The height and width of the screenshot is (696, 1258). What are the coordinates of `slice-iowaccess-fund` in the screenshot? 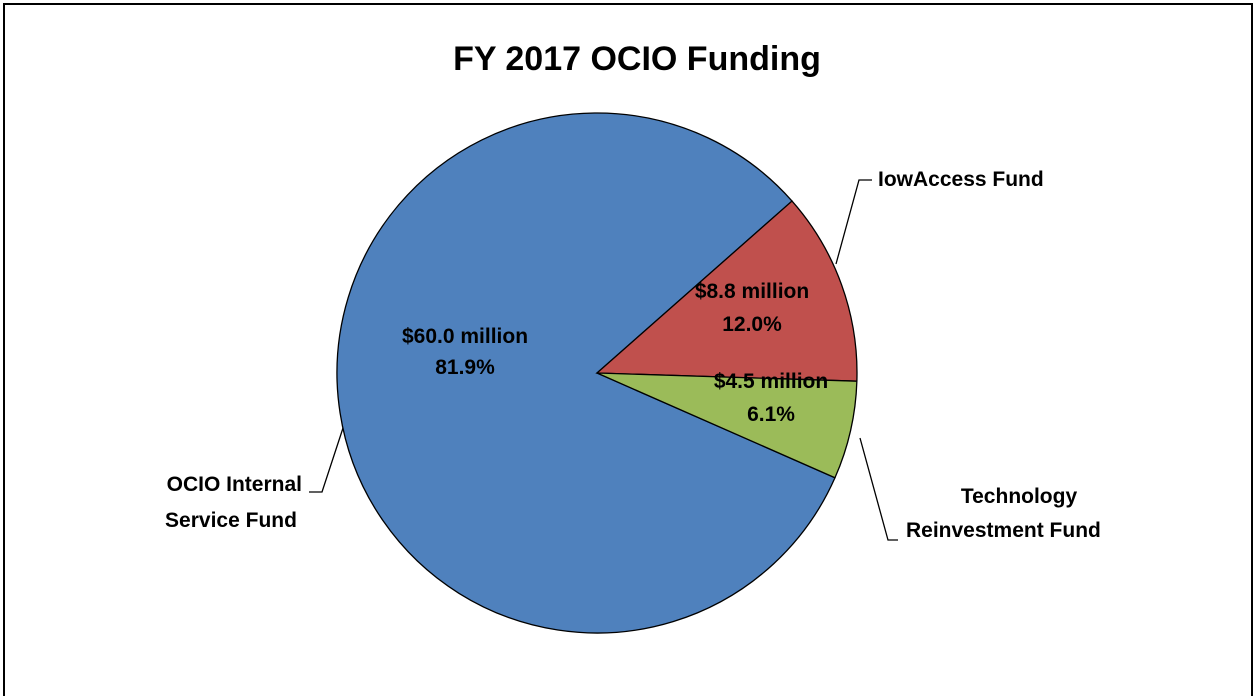 It's located at (726, 291).